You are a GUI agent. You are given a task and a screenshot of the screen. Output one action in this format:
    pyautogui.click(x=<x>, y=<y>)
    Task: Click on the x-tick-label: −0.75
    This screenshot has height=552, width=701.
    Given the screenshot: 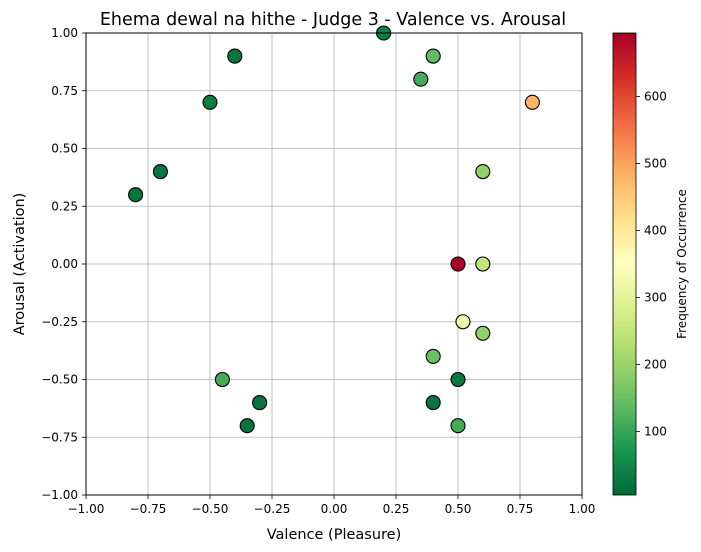 What is the action you would take?
    pyautogui.click(x=148, y=509)
    